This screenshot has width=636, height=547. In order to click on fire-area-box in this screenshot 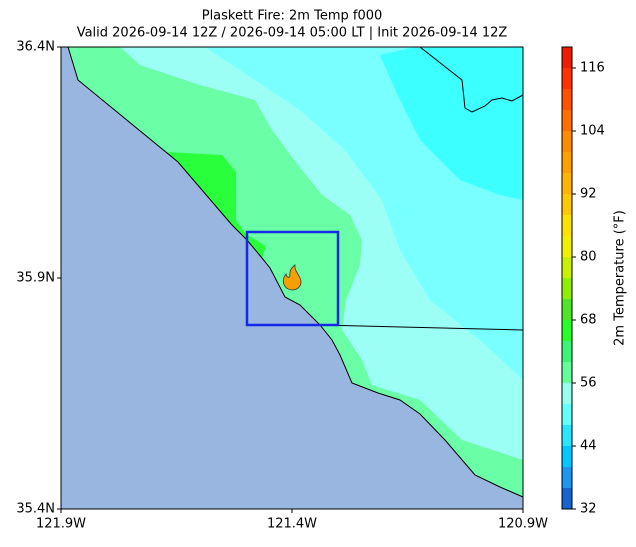, I will do `click(292, 278)`.